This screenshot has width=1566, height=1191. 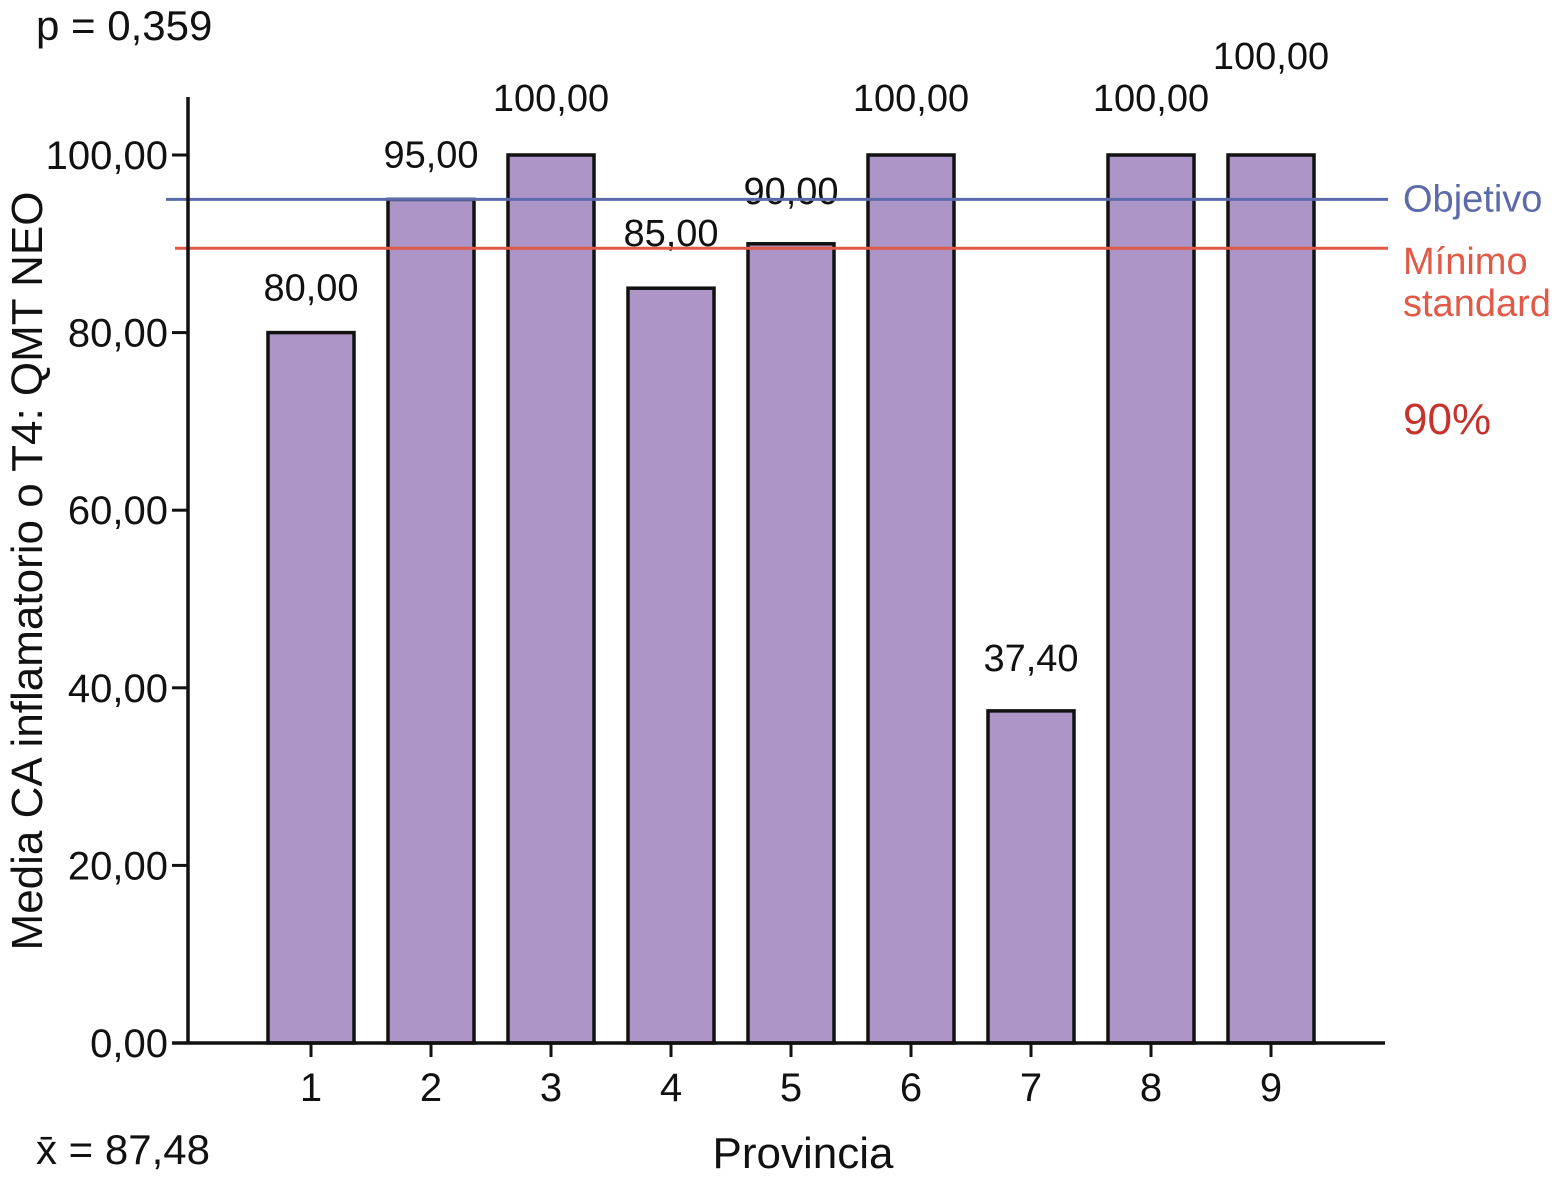 I want to click on x-tick-label-4: 4, so click(x=671, y=1088).